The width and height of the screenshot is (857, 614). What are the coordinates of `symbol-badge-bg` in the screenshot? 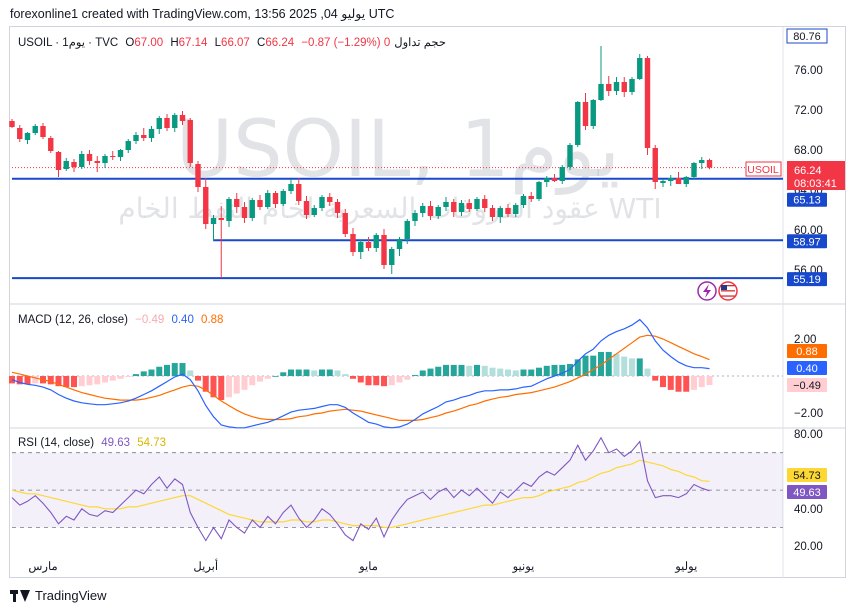 It's located at (763, 169).